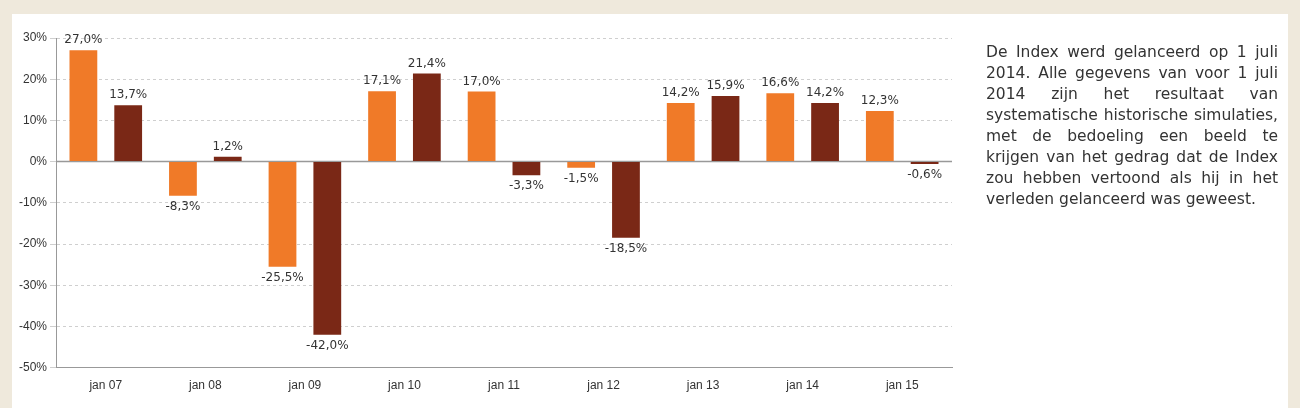 The height and width of the screenshot is (408, 1300). Describe the element at coordinates (802, 385) in the screenshot. I see `x-tick-label: jan 14` at that location.